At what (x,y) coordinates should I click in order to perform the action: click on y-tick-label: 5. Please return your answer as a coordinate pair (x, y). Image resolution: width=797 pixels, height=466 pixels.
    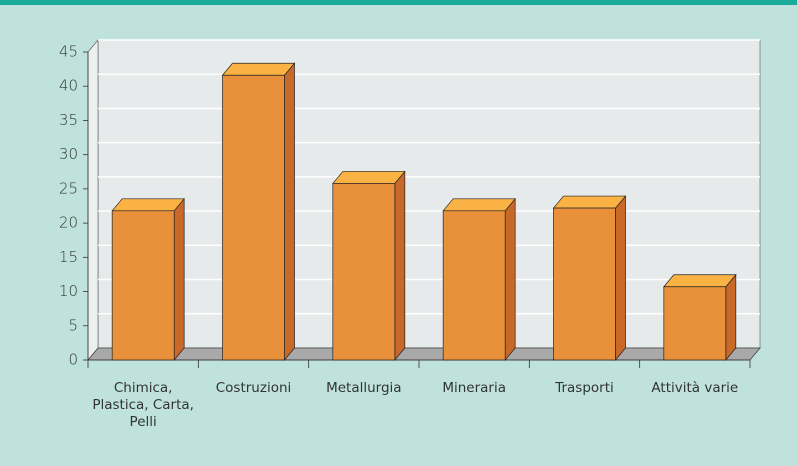
    Looking at the image, I should click on (73, 325).